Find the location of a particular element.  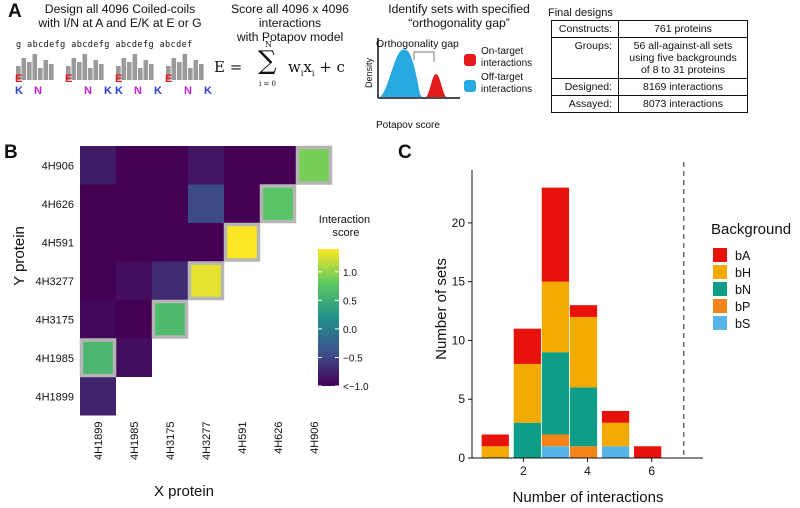

heatmap-y-tick-label: 4H626 is located at coordinates (58, 205).